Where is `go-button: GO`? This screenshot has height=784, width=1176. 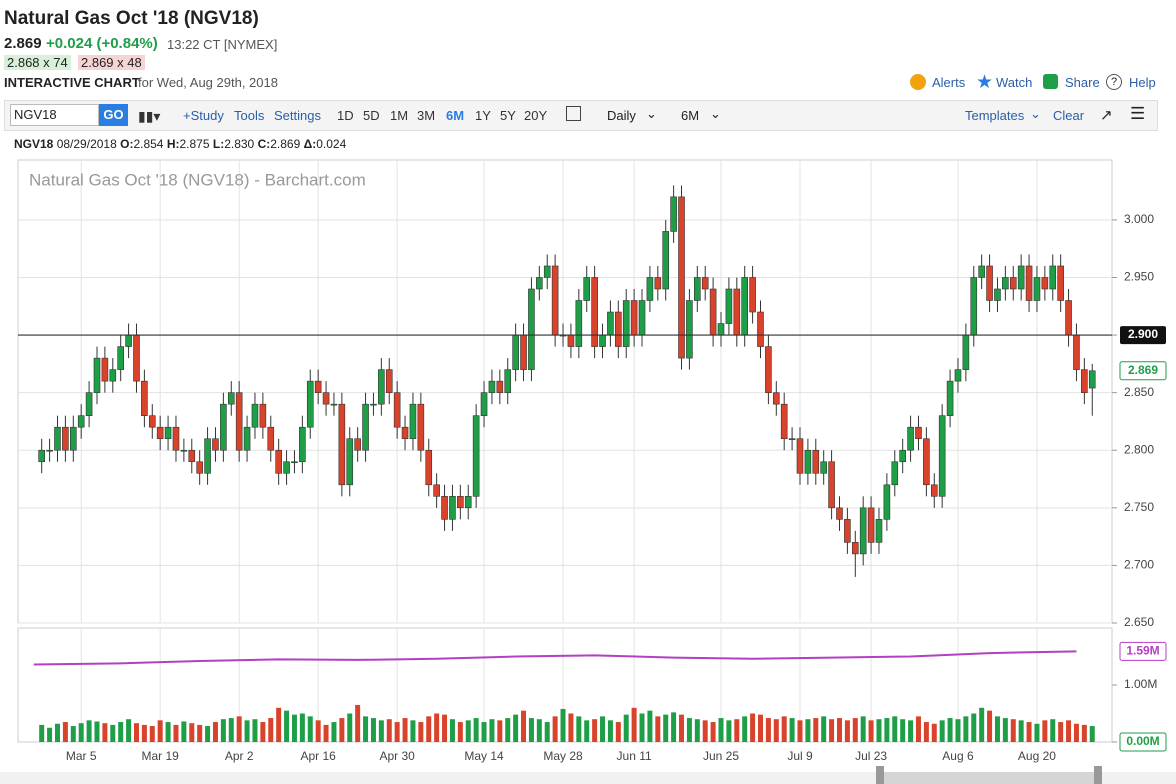 go-button: GO is located at coordinates (113, 115).